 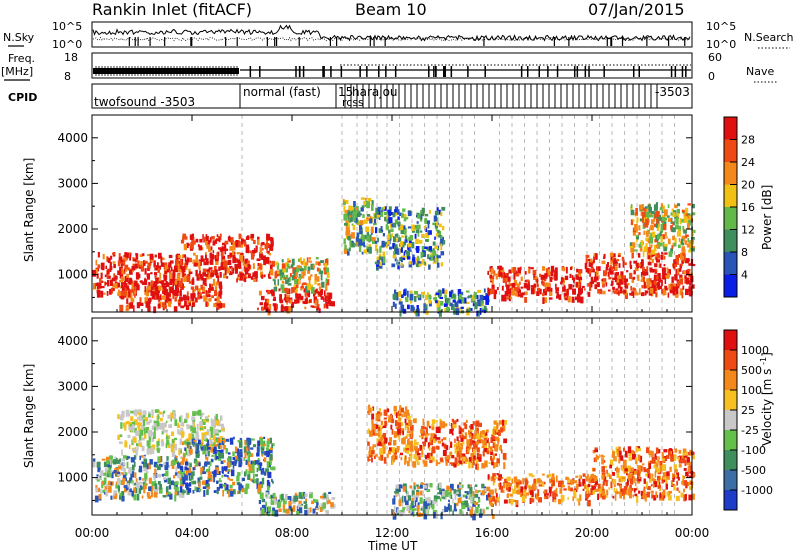 What do you see at coordinates (751, 370) in the screenshot?
I see `colorbar-tick-label: 500` at bounding box center [751, 370].